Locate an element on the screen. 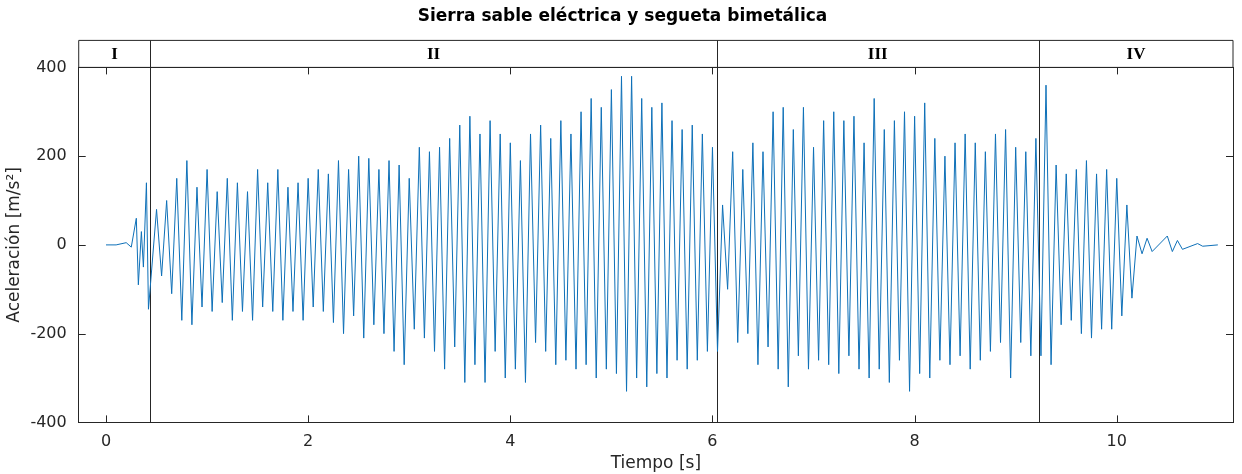  y-tick-label: -400 is located at coordinates (48, 421).